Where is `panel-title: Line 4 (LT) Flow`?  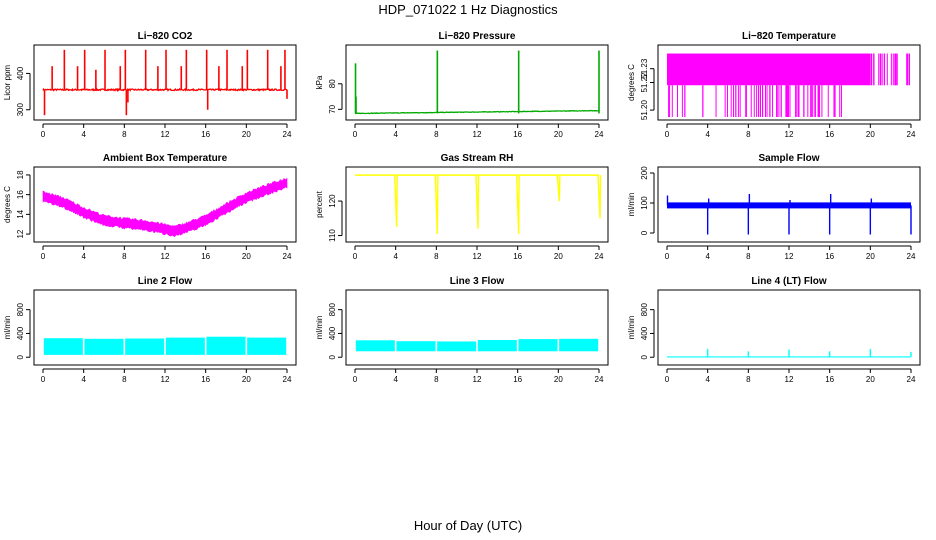
panel-title: Line 4 (LT) Flow is located at coordinates (789, 281).